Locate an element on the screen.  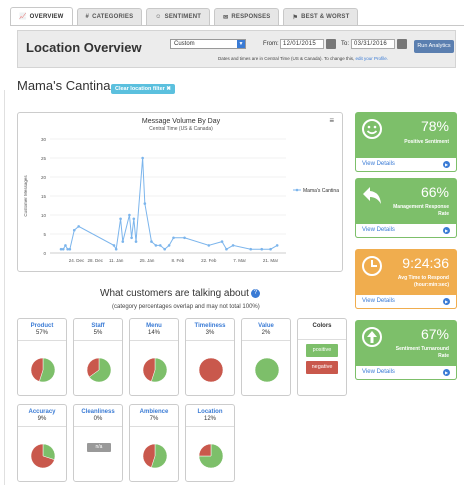
x-tick-label: 24. Dec is located at coordinates (77, 260).